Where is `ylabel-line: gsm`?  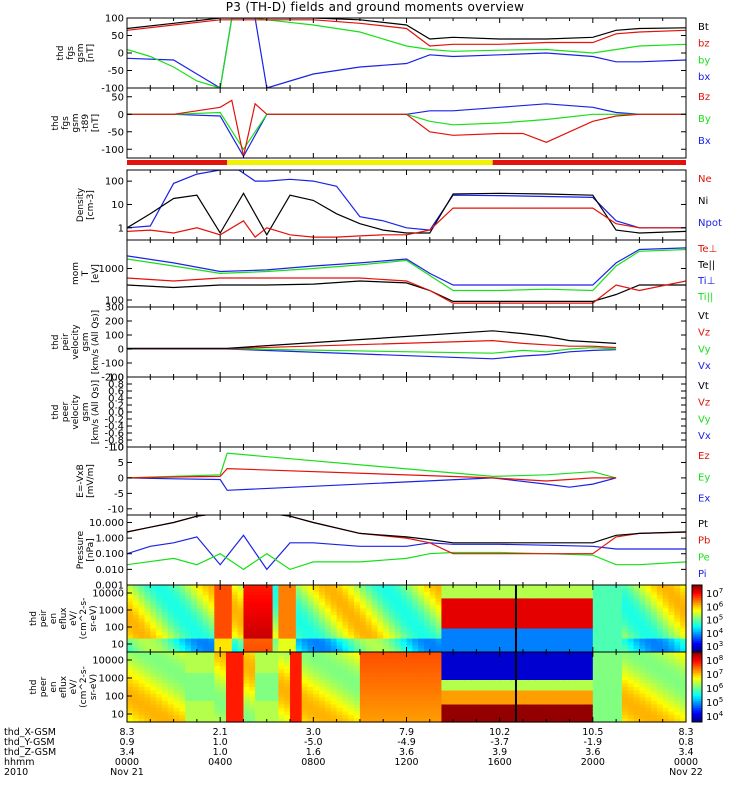 ylabel-line: gsm is located at coordinates (81, 52).